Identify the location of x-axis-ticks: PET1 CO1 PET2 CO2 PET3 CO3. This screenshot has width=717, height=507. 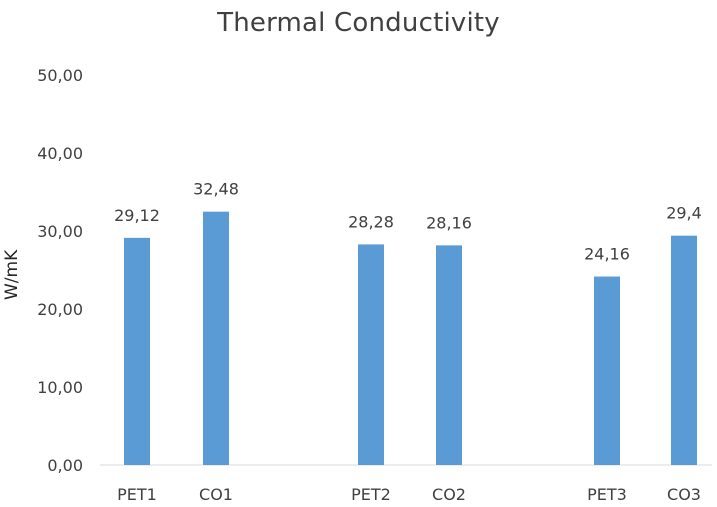
(409, 494).